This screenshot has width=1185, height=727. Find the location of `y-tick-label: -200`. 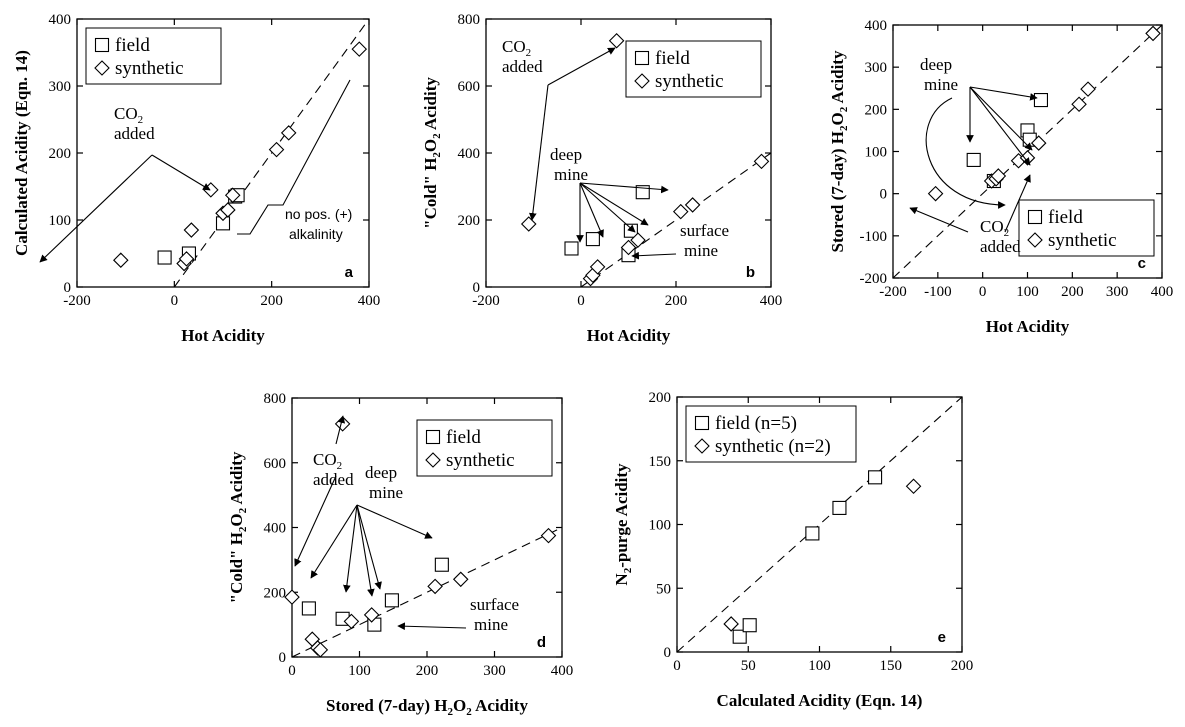

y-tick-label: -200 is located at coordinates (874, 279).